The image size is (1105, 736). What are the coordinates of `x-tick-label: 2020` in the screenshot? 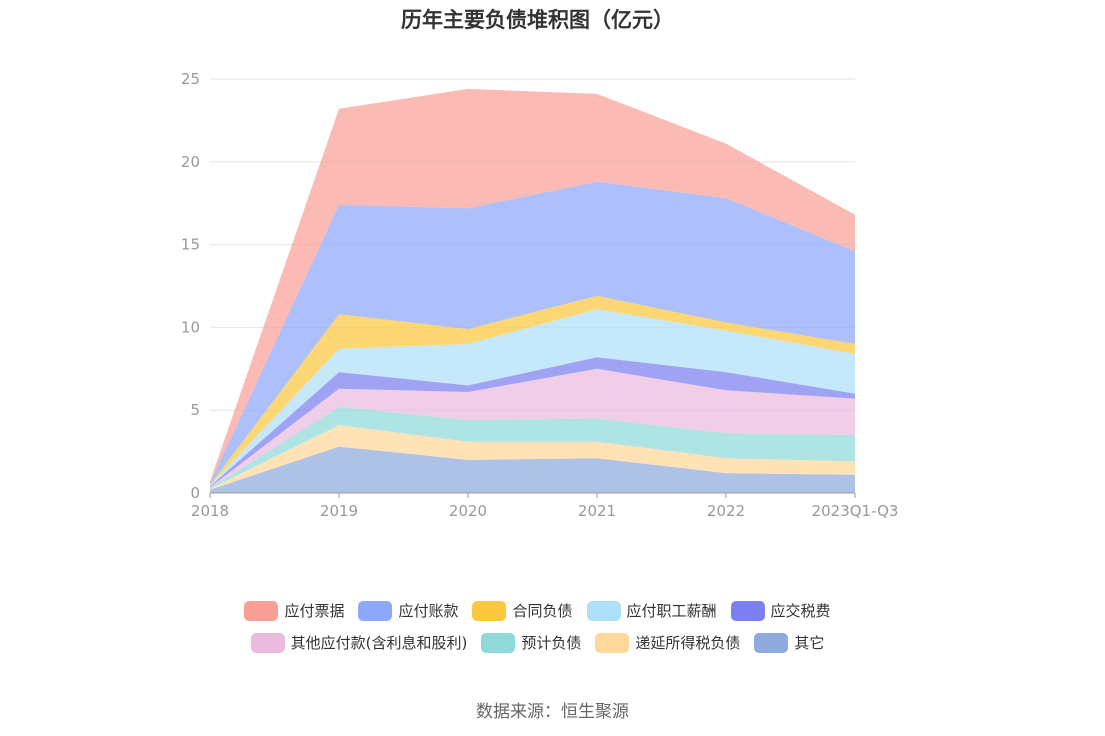 It's located at (468, 511).